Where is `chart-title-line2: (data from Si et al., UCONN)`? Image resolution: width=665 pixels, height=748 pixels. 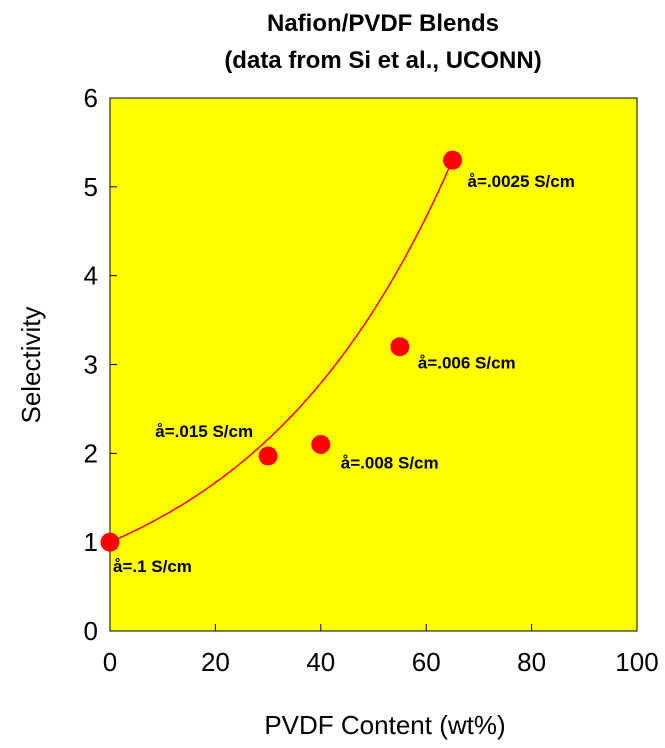
chart-title-line2: (data from Si et al., UCONN) is located at coordinates (382, 60).